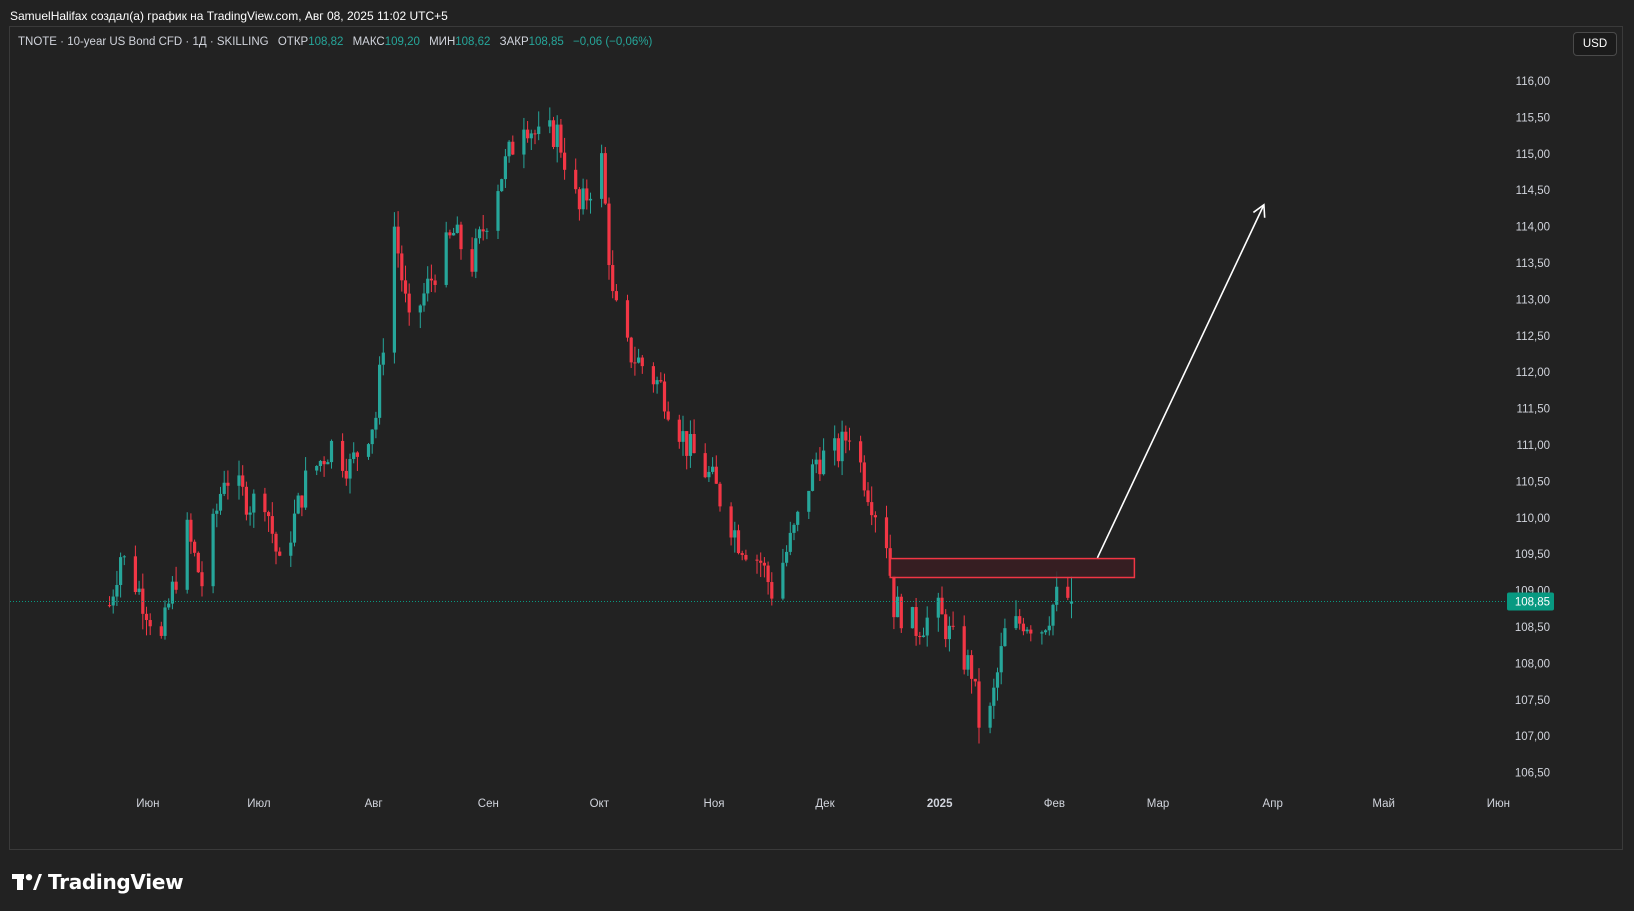 This screenshot has width=1634, height=911. Describe the element at coordinates (116, 882) in the screenshot. I see `tradingview-logo-text: TradingView` at that location.